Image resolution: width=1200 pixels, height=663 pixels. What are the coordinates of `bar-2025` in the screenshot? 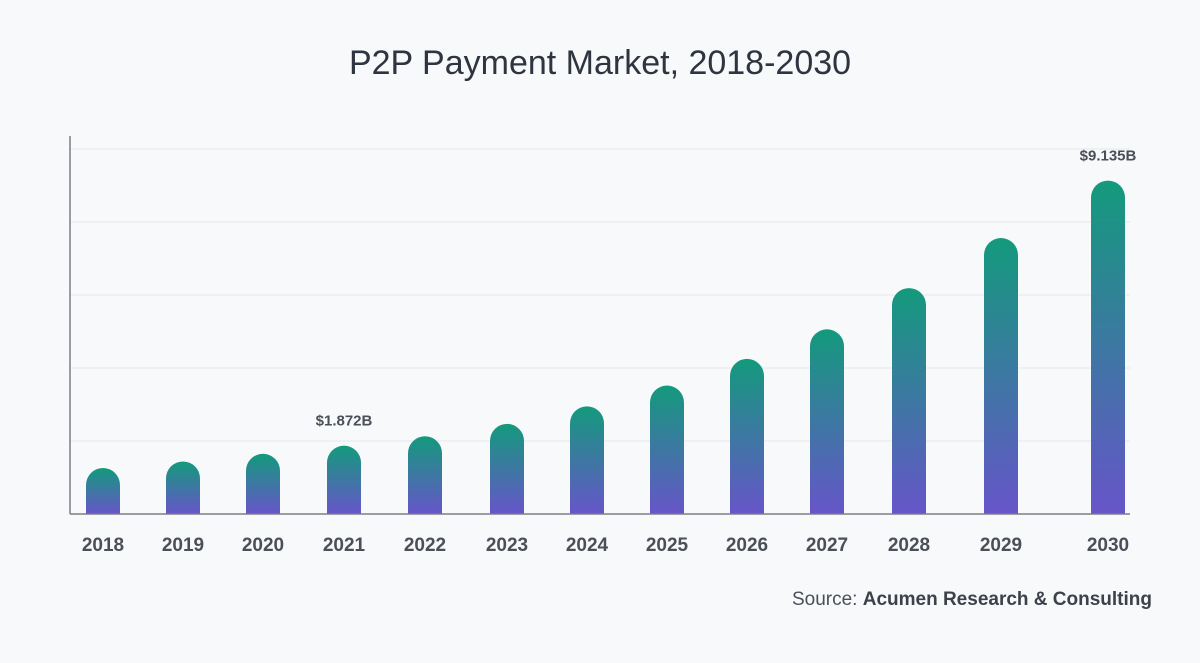 It's located at (667, 449).